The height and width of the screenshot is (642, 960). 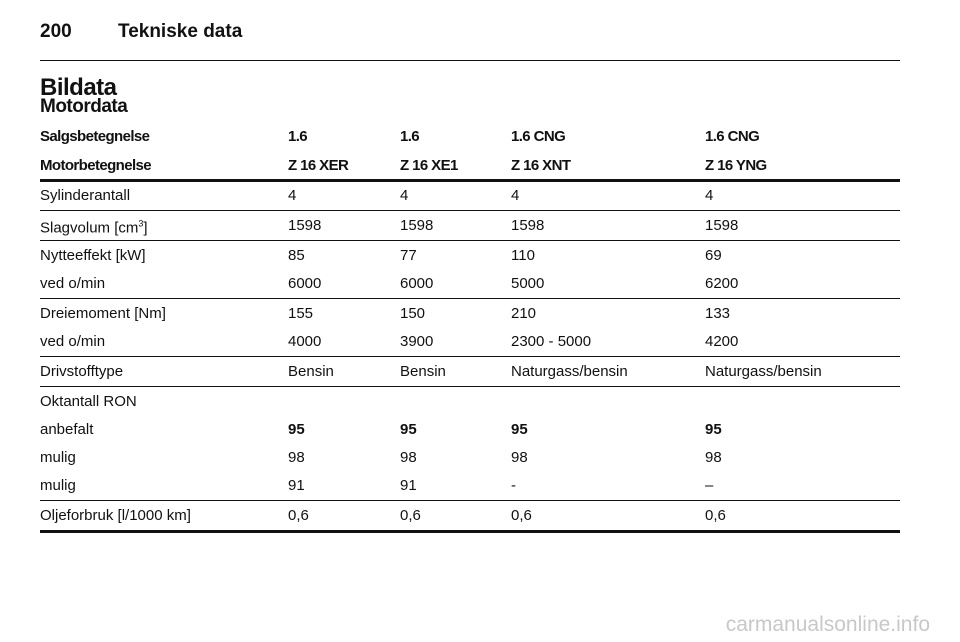 I want to click on cell: 4000, so click(x=305, y=341).